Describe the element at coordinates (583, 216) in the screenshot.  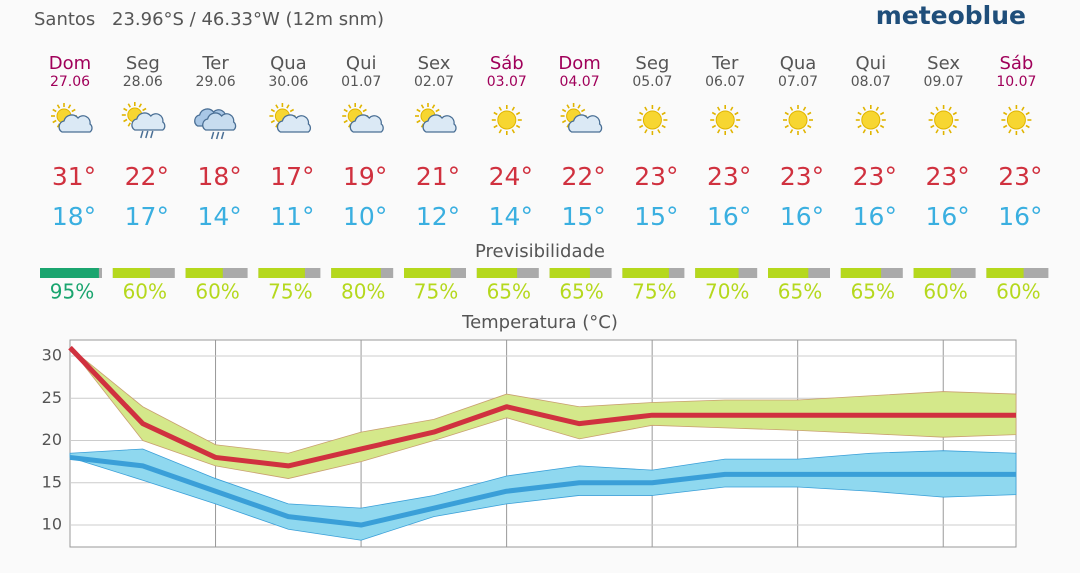
I see `min-temp: 15°` at that location.